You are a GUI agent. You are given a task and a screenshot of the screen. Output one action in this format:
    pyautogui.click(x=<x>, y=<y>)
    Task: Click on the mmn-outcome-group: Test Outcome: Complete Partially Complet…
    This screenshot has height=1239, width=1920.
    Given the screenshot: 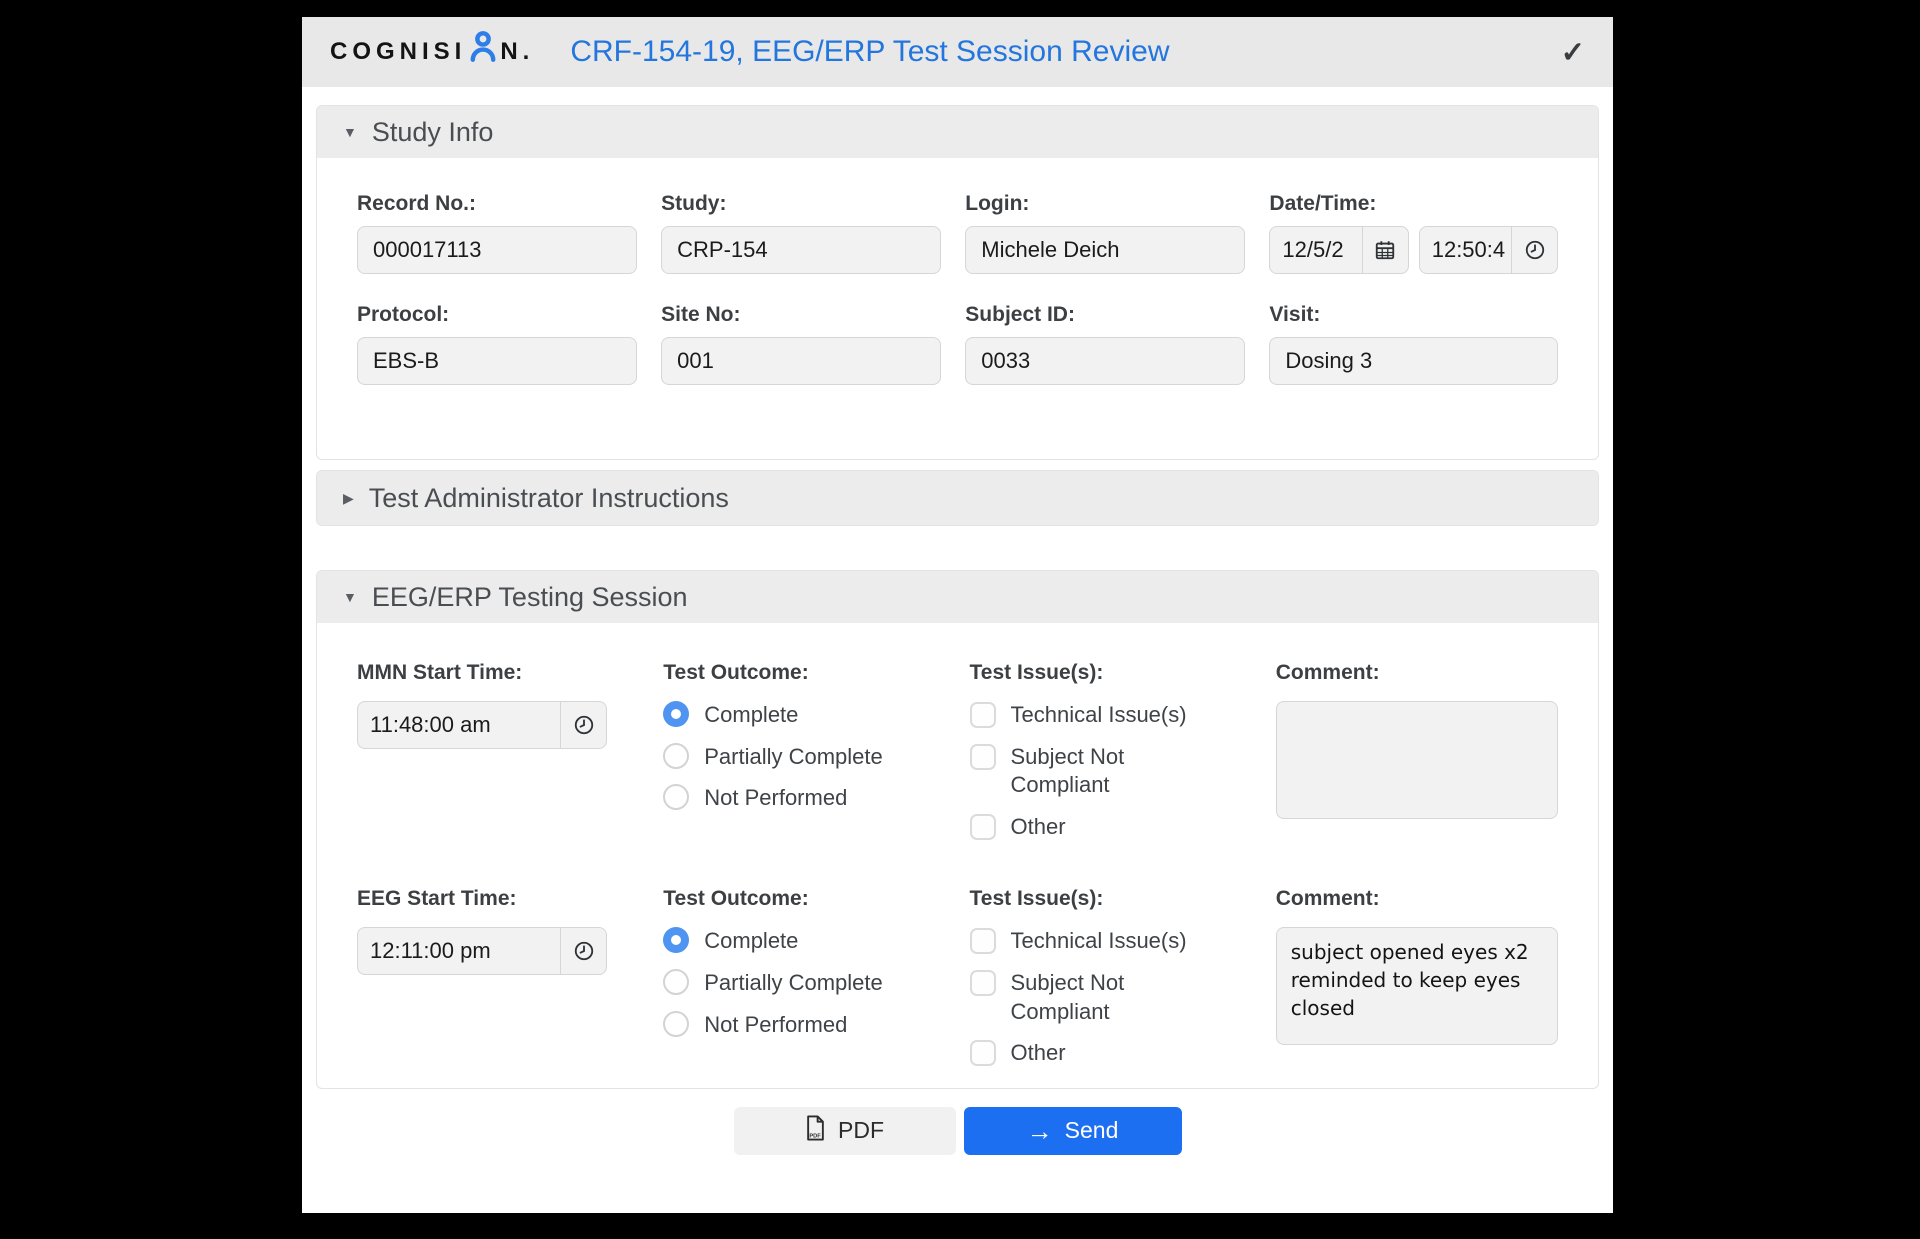 What is the action you would take?
    pyautogui.click(x=804, y=751)
    